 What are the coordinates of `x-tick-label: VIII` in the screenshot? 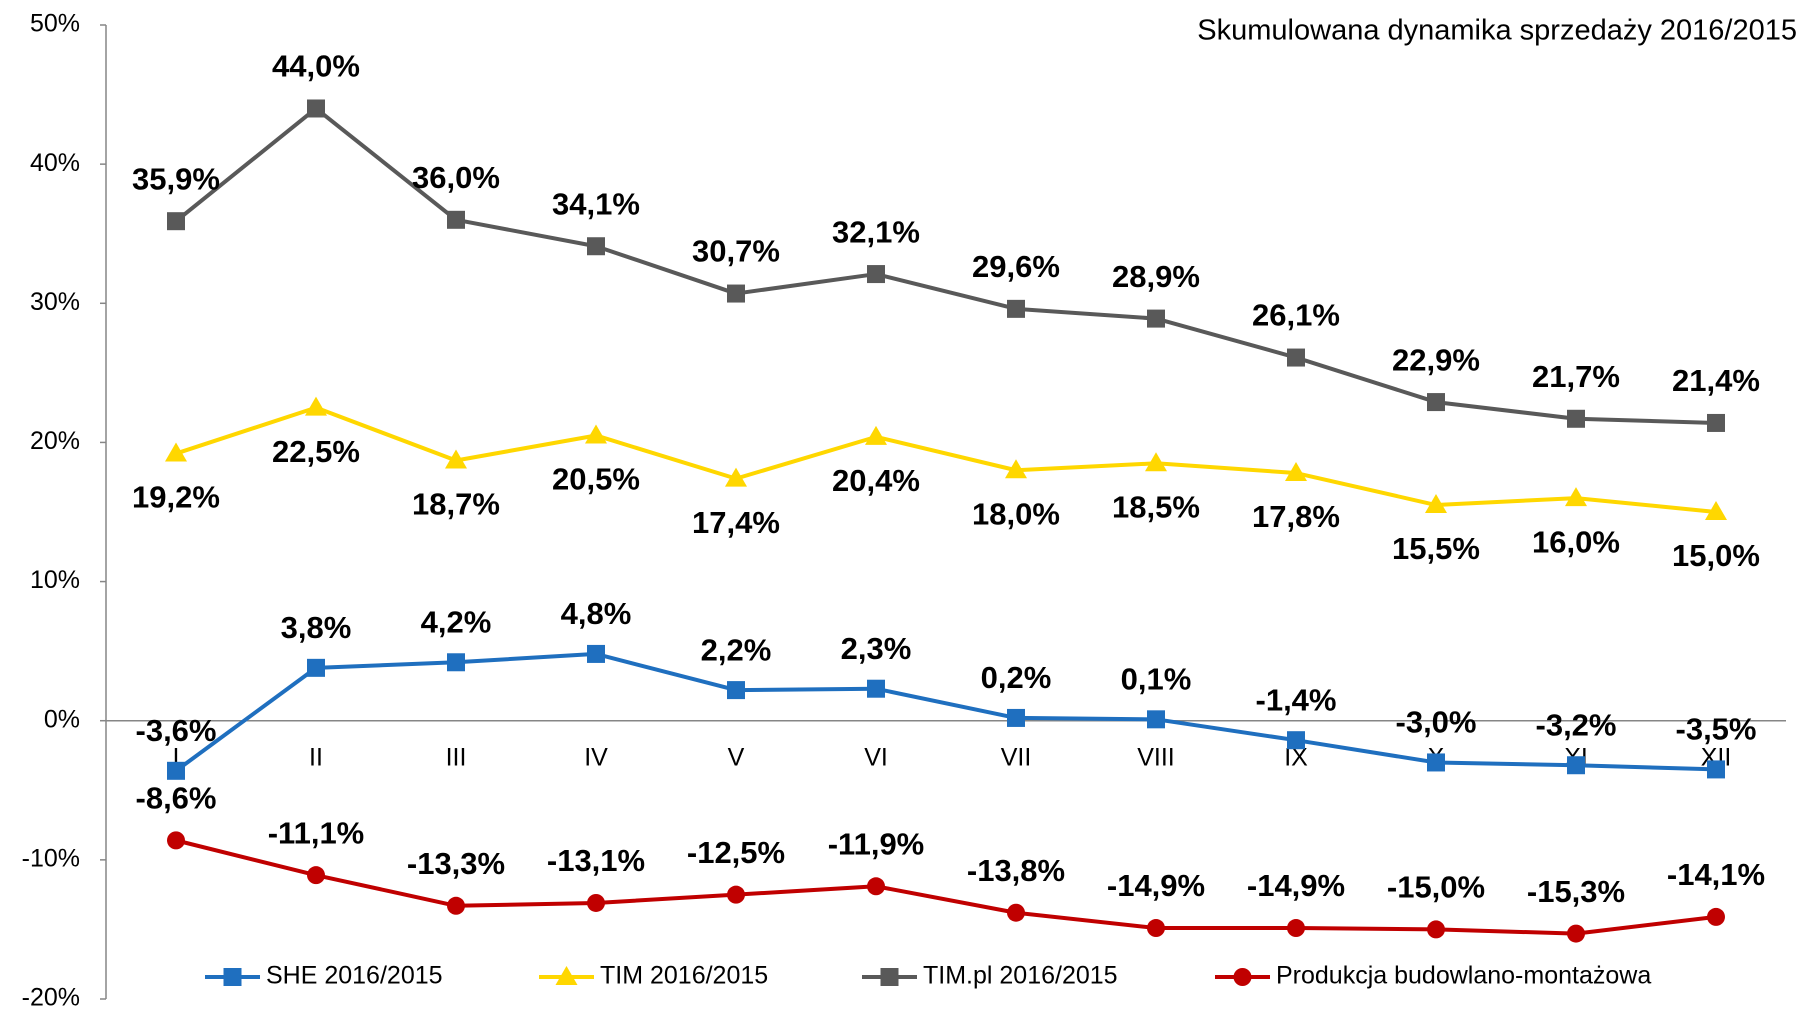 It's located at (1156, 757).